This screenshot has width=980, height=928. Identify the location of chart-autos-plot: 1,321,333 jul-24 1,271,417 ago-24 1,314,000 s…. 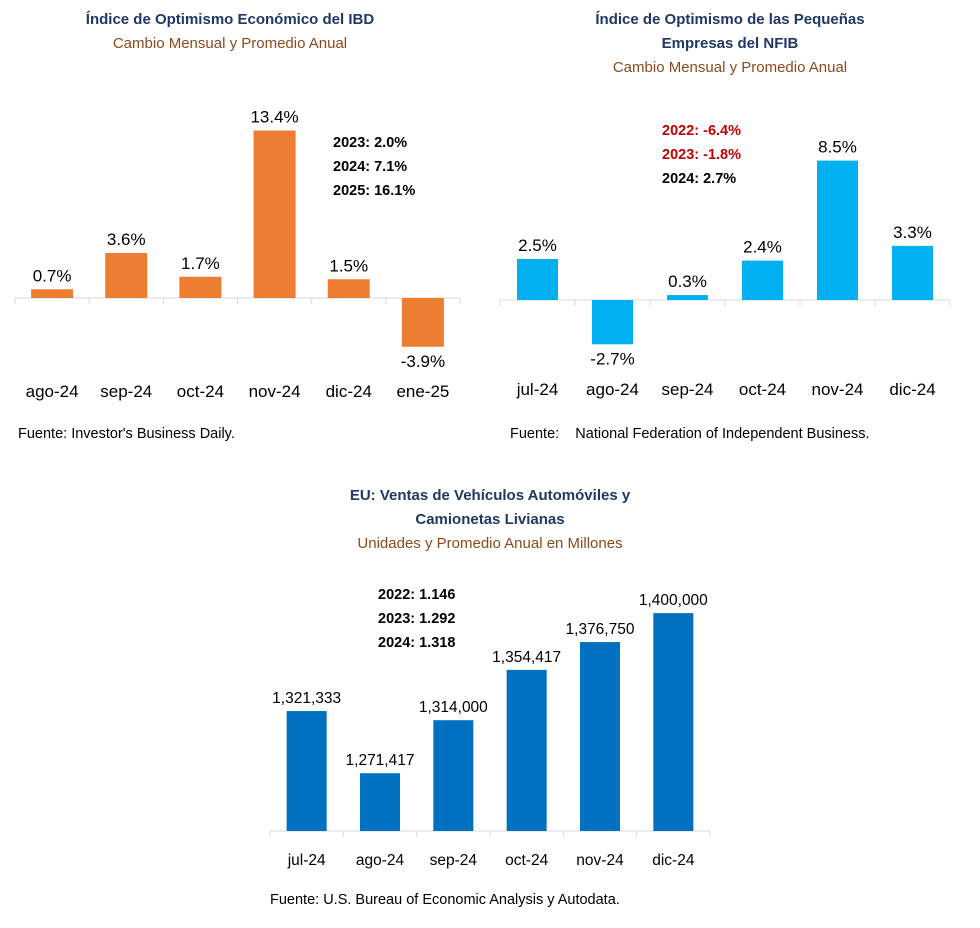
(490, 728).